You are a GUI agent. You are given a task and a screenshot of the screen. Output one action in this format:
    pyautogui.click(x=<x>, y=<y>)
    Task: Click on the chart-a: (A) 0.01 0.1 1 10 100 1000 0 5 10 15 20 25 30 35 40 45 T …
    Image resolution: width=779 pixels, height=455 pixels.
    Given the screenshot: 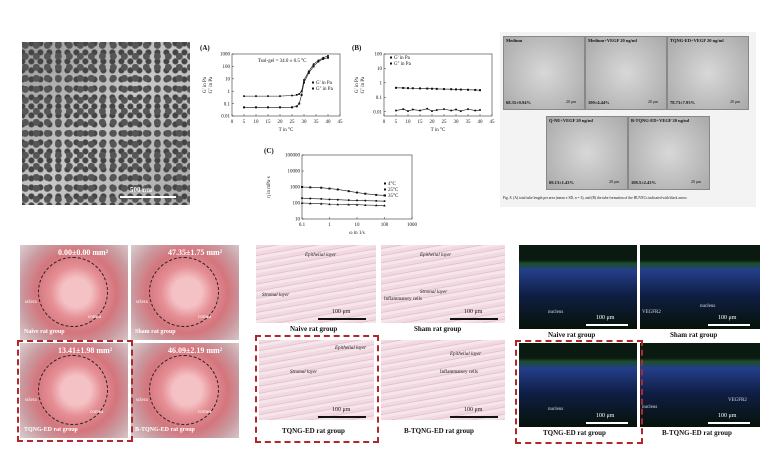 What is the action you would take?
    pyautogui.click(x=271, y=88)
    